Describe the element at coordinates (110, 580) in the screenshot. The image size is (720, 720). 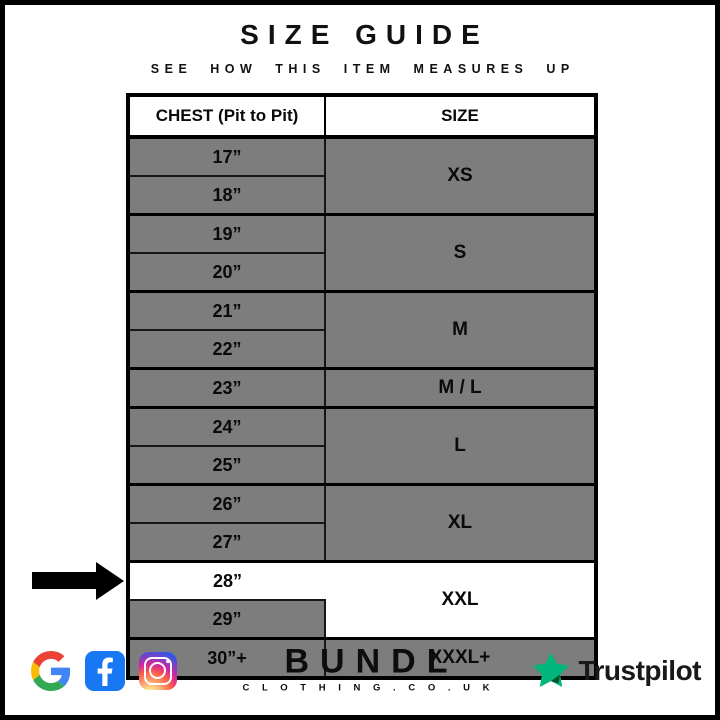
I see `arrow-head-icon` at that location.